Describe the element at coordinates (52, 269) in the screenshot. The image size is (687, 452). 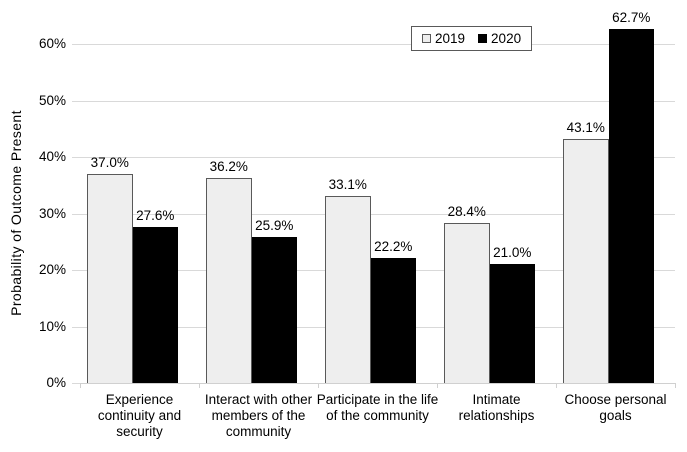
I see `y-tick-label: 20%` at that location.